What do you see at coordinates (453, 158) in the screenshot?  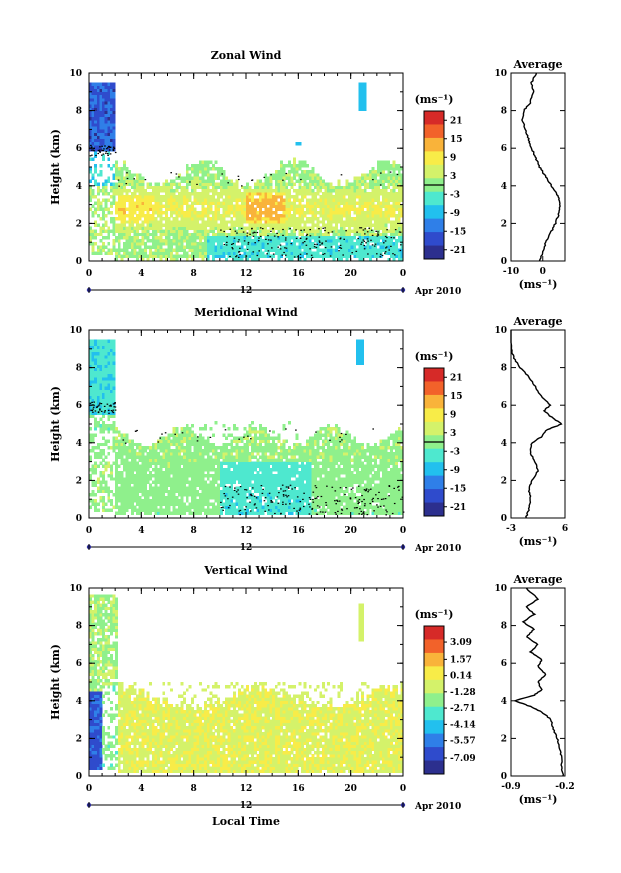 I see `colorbar-tick-label: 9` at bounding box center [453, 158].